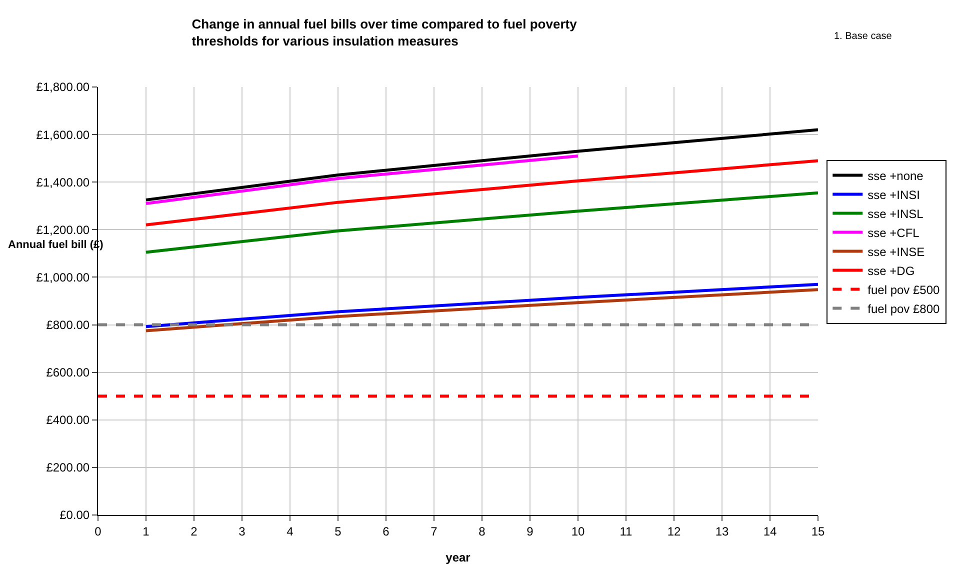 The height and width of the screenshot is (574, 959). I want to click on chart-title: Change in annual fuel bills over time compared to fuel poverty thresholds for various insulation measures, so click(385, 32).